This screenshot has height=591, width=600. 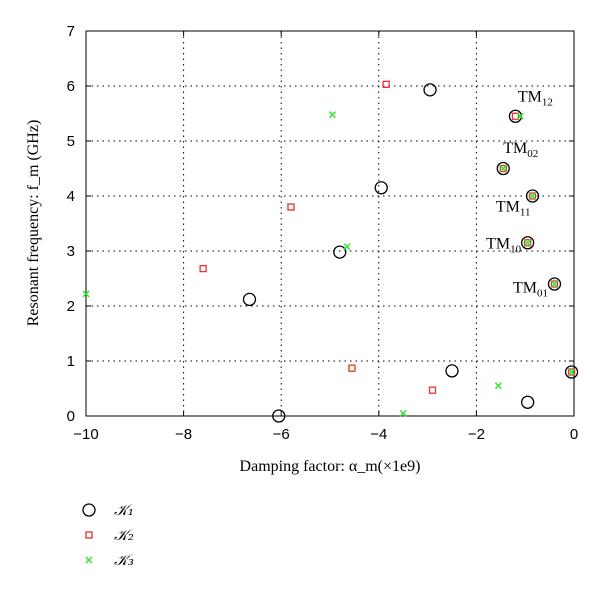 What do you see at coordinates (378, 434) in the screenshot?
I see `x-tick-label: −4` at bounding box center [378, 434].